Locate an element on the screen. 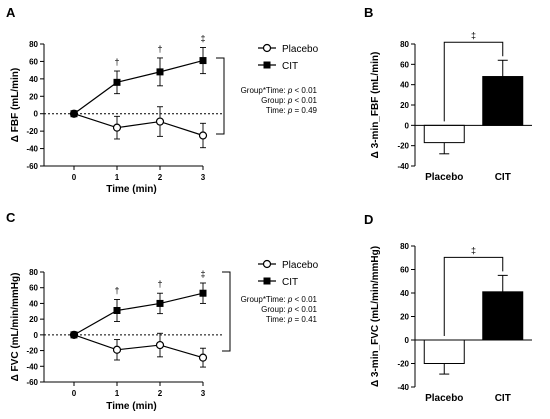  panel-letter: B is located at coordinates (368, 12).